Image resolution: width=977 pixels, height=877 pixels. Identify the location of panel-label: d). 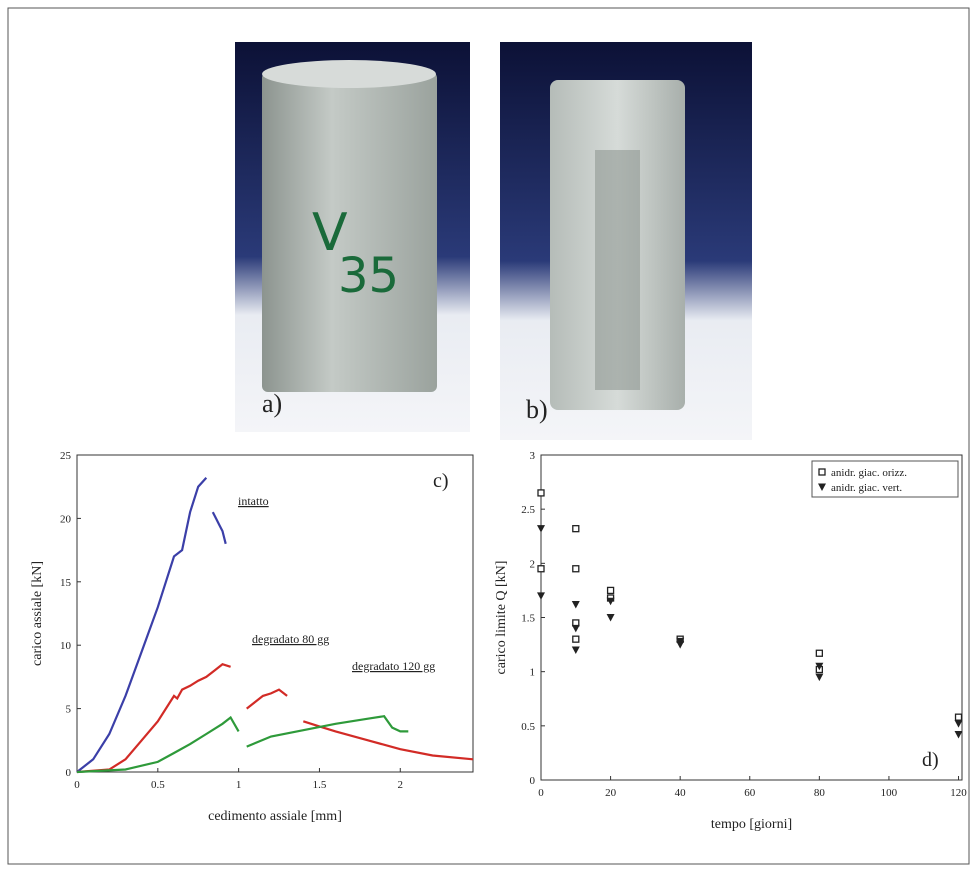
(930, 760).